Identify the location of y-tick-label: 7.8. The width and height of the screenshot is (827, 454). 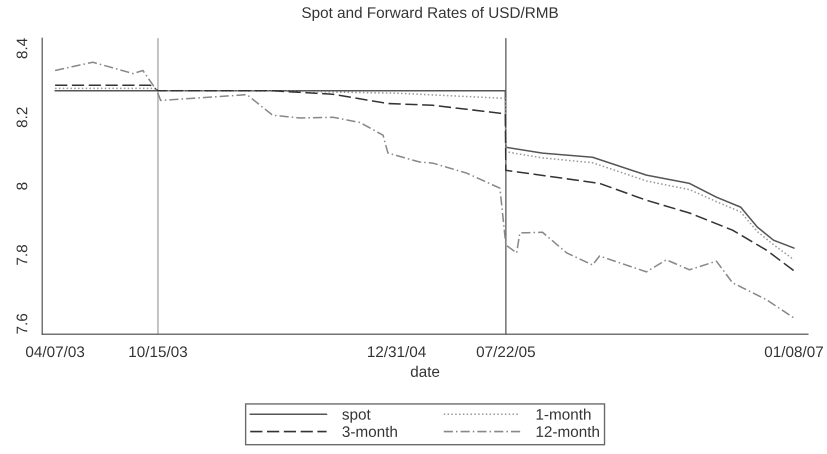
(22, 255).